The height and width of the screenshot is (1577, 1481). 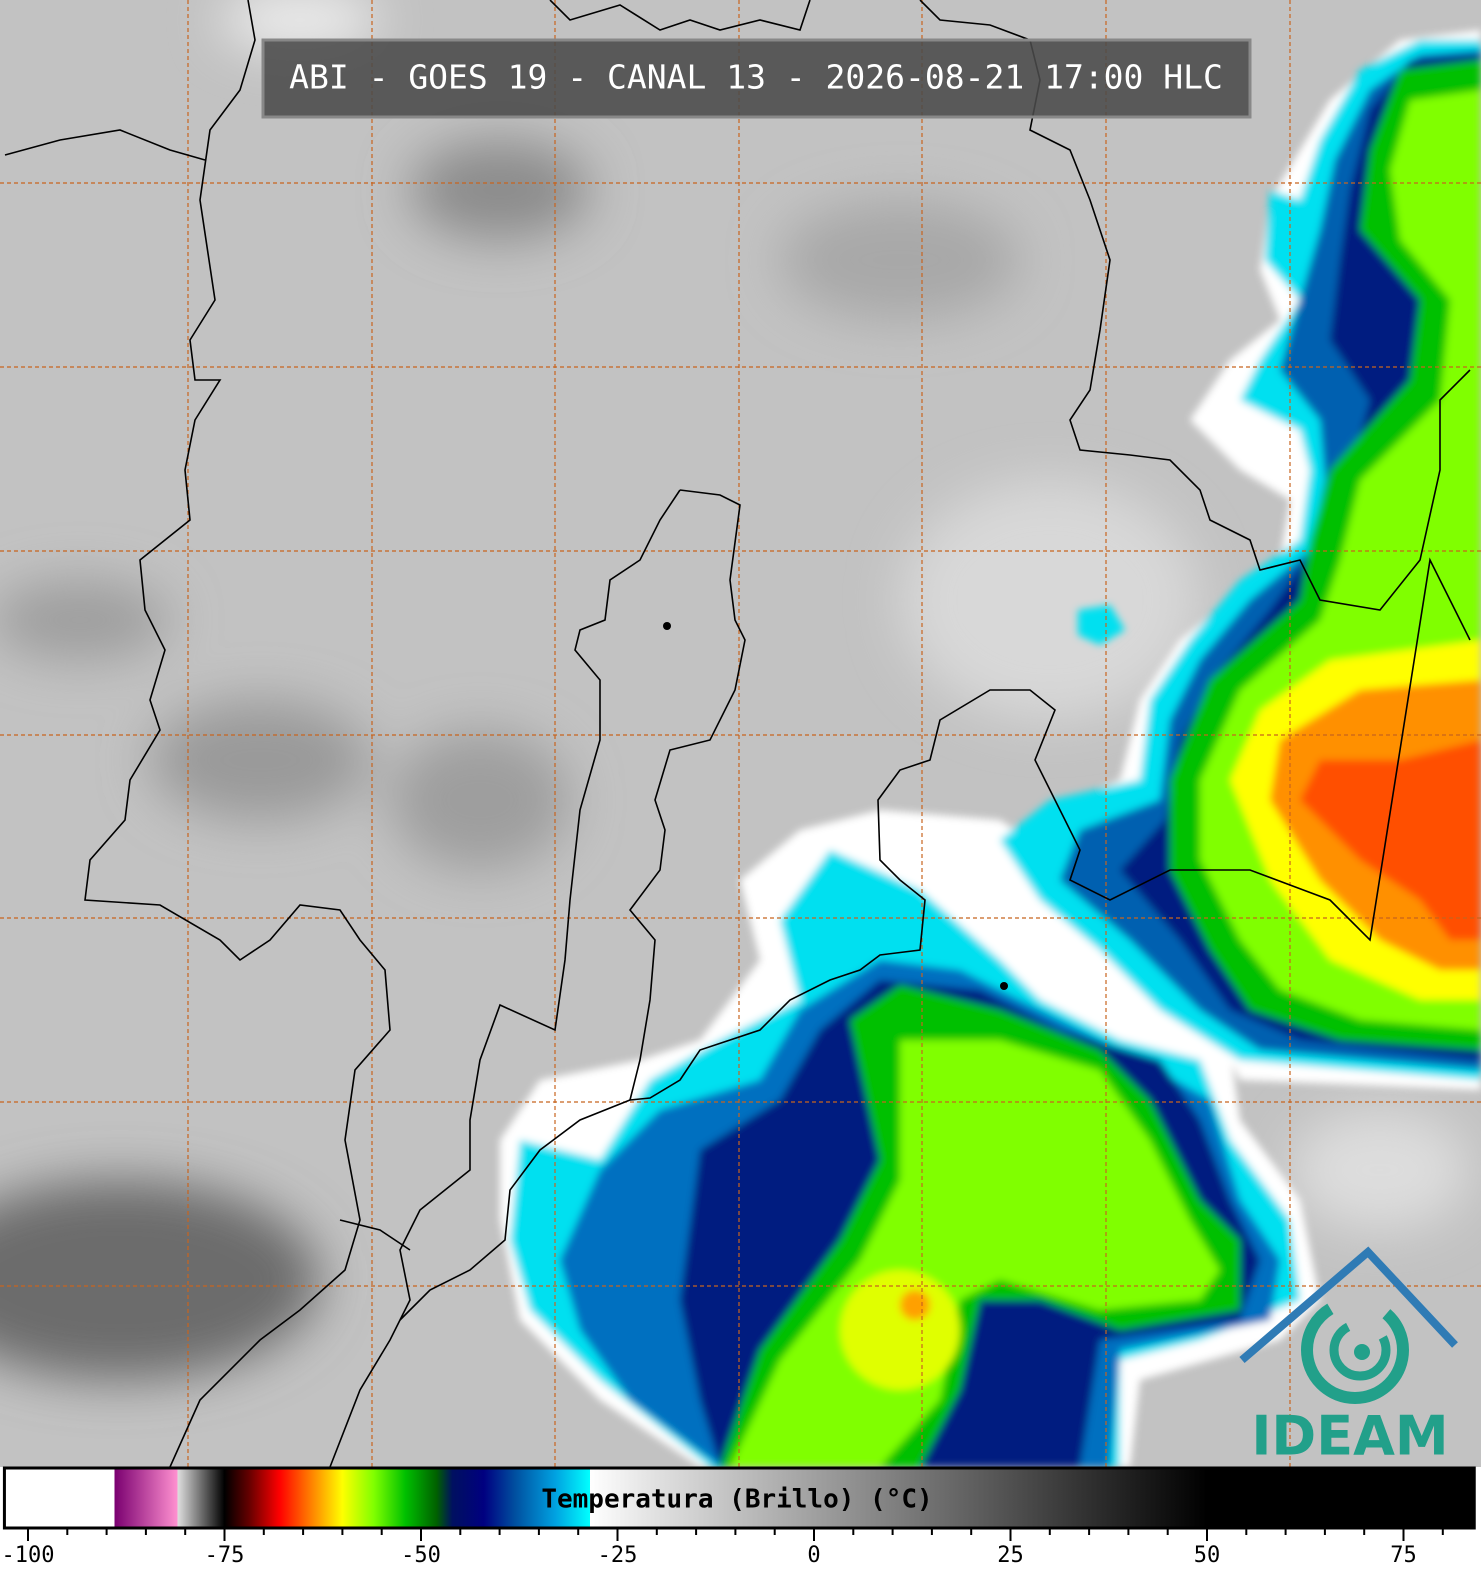 What do you see at coordinates (618, 1555) in the screenshot?
I see `tick-label: -25` at bounding box center [618, 1555].